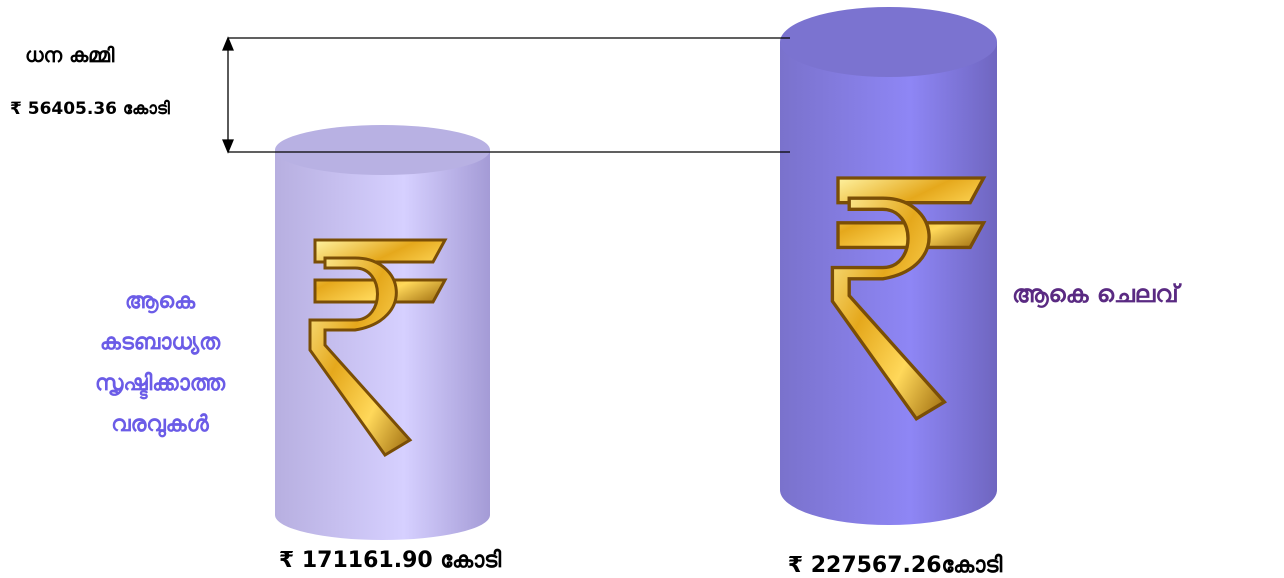 The image size is (1284, 578). What do you see at coordinates (160, 301) in the screenshot?
I see `left-label: ആകെ` at bounding box center [160, 301].